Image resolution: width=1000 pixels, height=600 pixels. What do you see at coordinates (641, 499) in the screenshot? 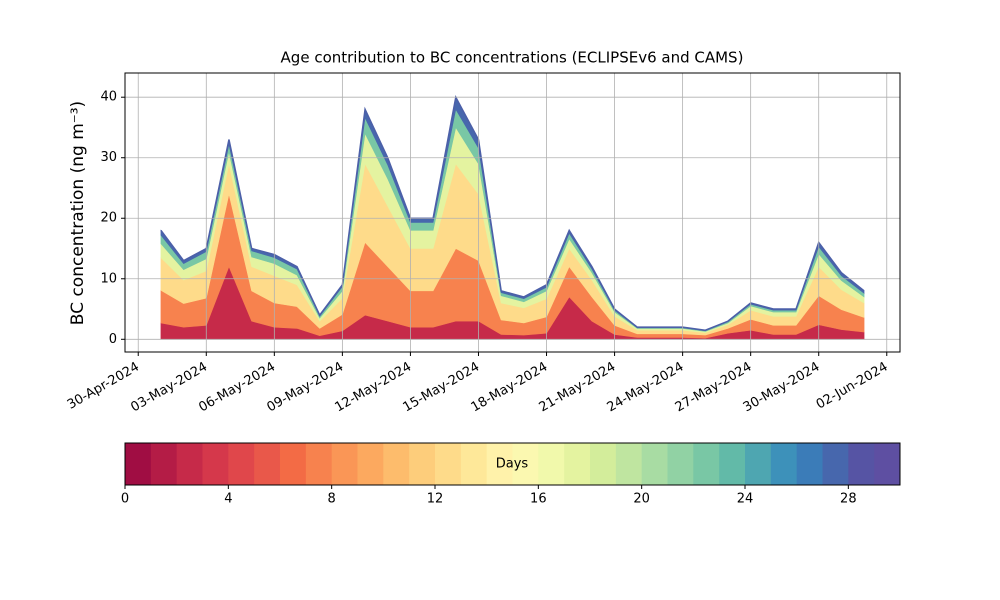
I see `colorbar-tick-label: 20` at bounding box center [641, 499].